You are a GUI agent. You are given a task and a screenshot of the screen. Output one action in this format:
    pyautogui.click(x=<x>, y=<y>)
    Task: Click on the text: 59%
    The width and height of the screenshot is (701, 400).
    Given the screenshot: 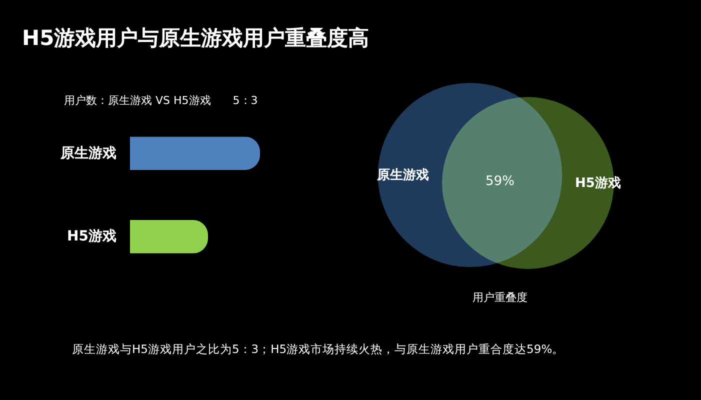 What is the action you would take?
    pyautogui.click(x=500, y=181)
    